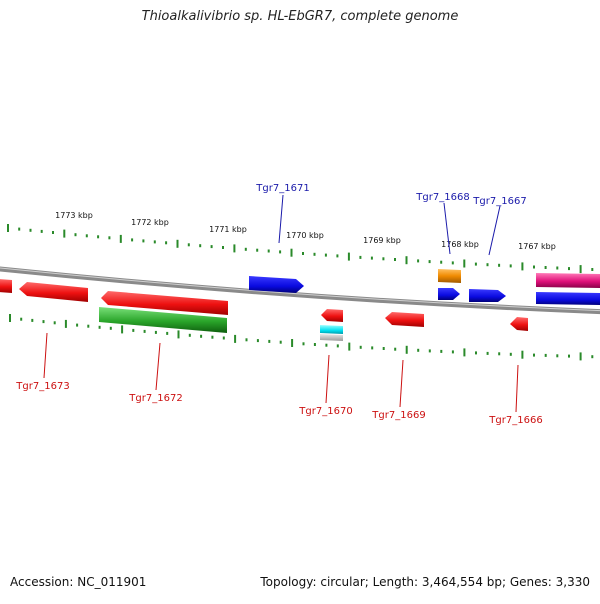 Image resolution: width=600 pixels, height=604 pixels. What do you see at coordinates (42, 386) in the screenshot?
I see `gene-label: Tgr7_1673` at bounding box center [42, 386].